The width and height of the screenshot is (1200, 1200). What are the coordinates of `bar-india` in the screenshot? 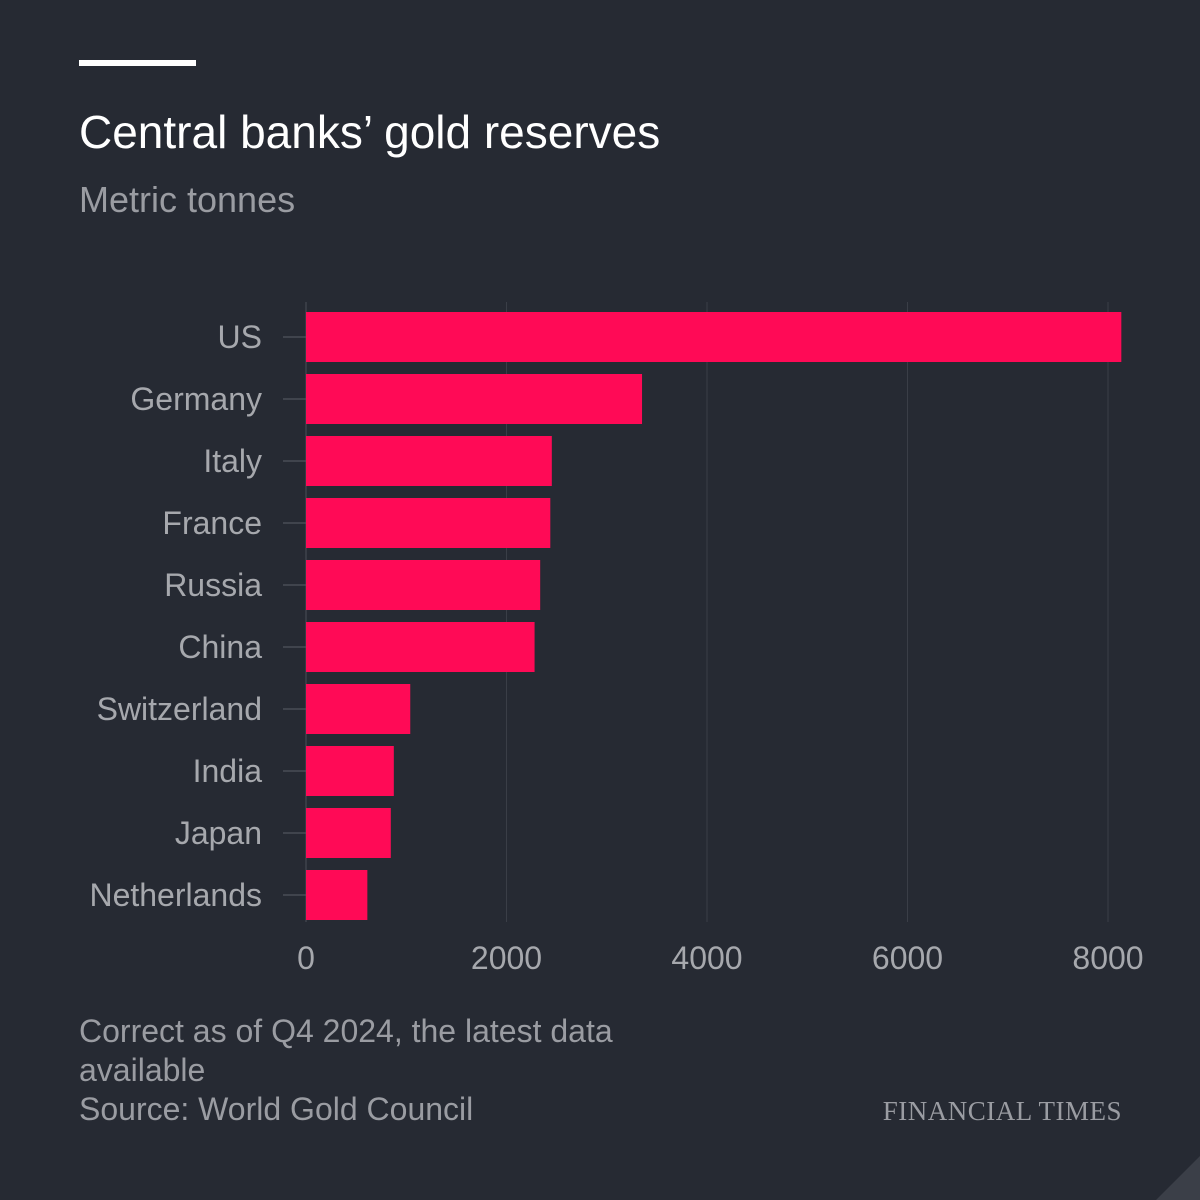 It's located at (350, 771).